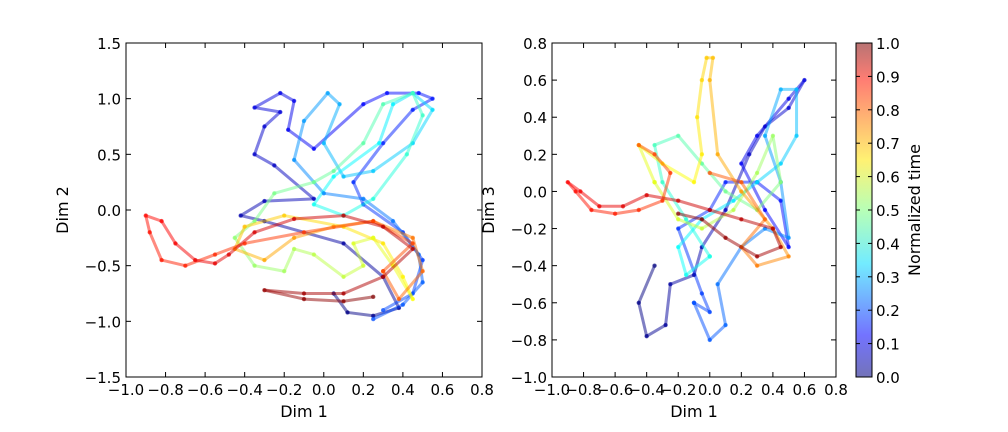  I want to click on x-tick-label: −0.6, so click(205, 390).